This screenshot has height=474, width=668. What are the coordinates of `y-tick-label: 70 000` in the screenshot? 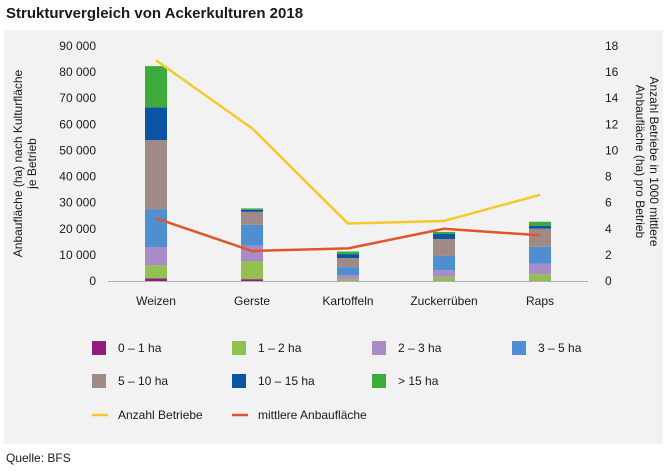 It's located at (77, 98).